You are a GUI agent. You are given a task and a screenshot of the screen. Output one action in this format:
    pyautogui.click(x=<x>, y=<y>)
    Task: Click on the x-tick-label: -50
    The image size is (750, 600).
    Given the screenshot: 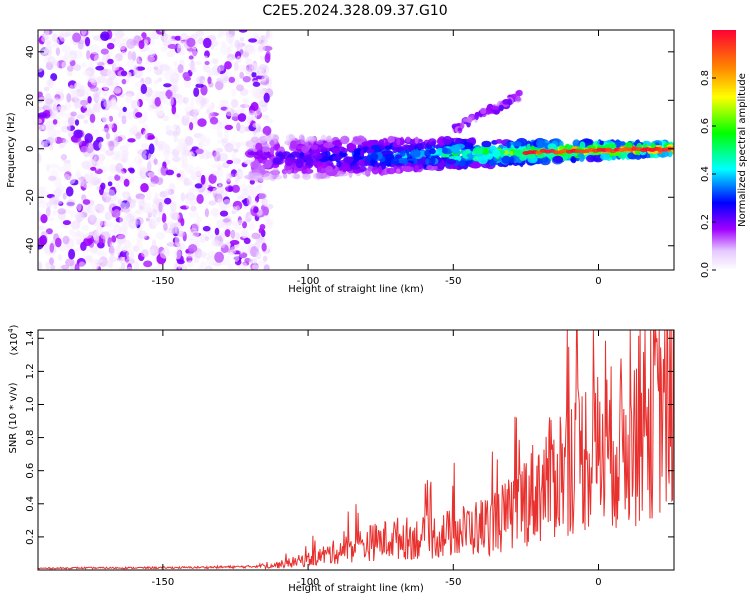 What is the action you would take?
    pyautogui.click(x=453, y=582)
    